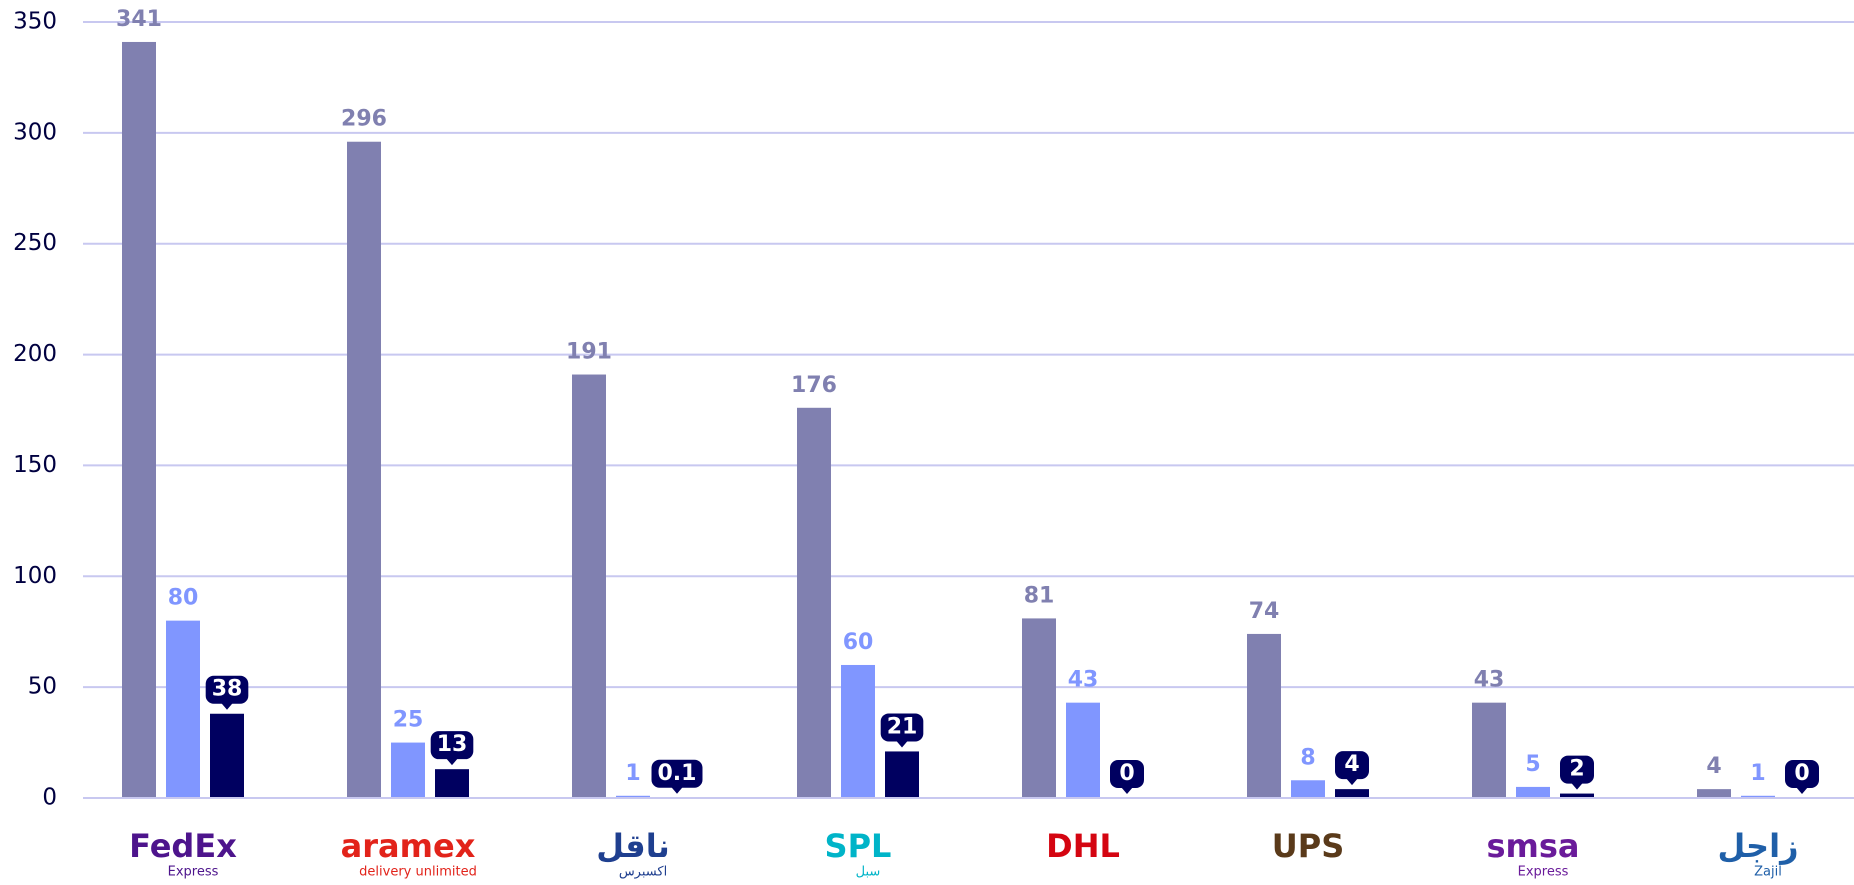 The height and width of the screenshot is (885, 1854). What do you see at coordinates (35, 354) in the screenshot?
I see `y-tick-label: 200` at bounding box center [35, 354].